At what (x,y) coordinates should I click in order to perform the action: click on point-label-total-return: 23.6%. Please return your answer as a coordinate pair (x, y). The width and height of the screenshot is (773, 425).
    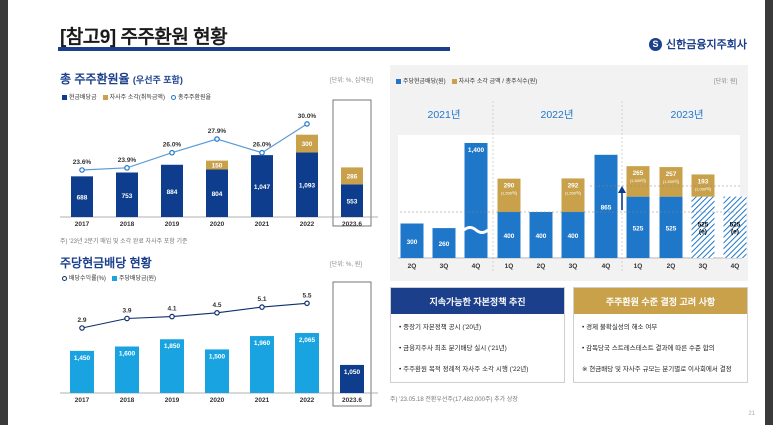
    Looking at the image, I should click on (82, 162).